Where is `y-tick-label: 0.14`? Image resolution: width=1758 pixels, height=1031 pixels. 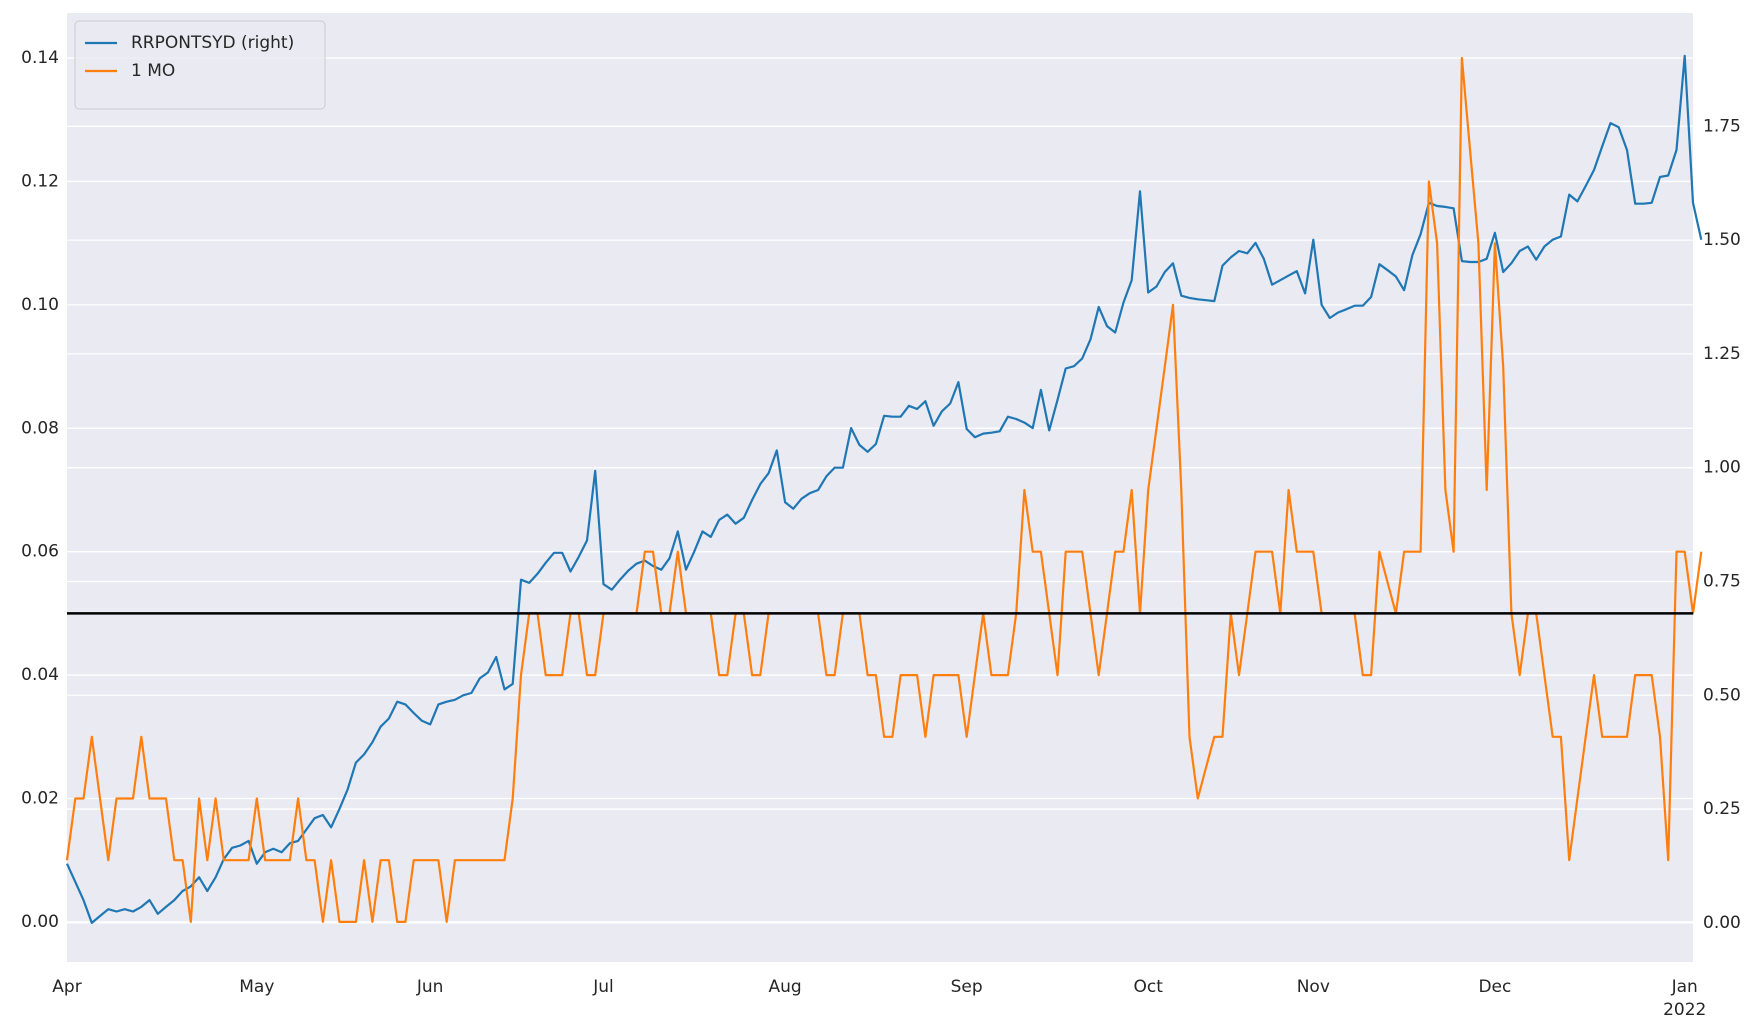 y-tick-label: 0.14 is located at coordinates (40, 58).